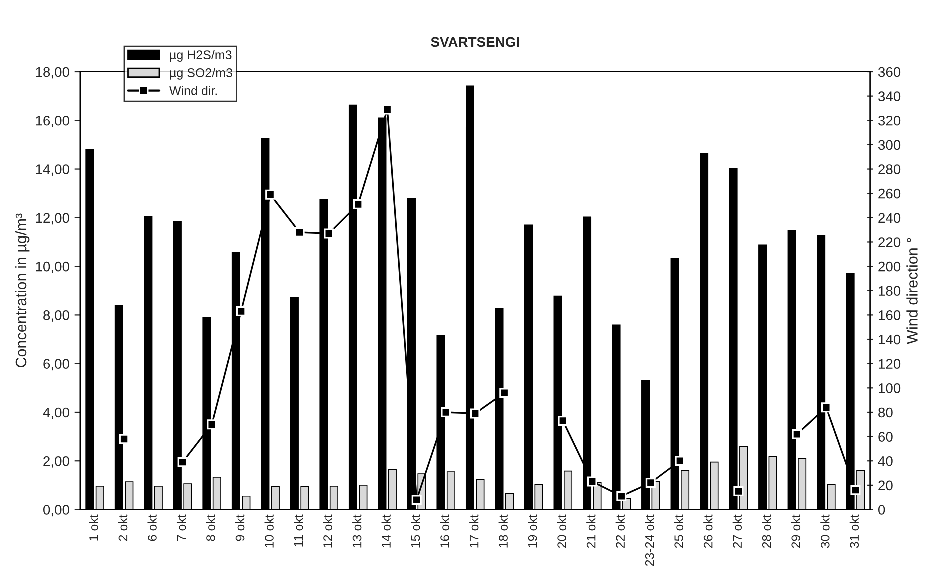  I want to click on y-tick-label: 0,00, so click(57, 511).